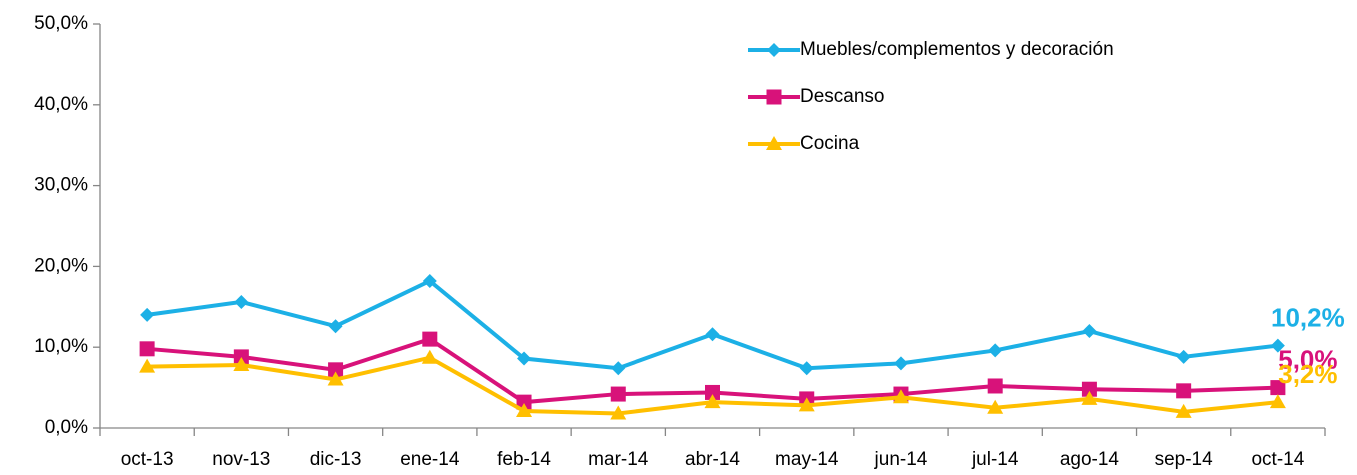 The image size is (1357, 475). Describe the element at coordinates (1308, 317) in the screenshot. I see `data-label: 10,2%` at that location.